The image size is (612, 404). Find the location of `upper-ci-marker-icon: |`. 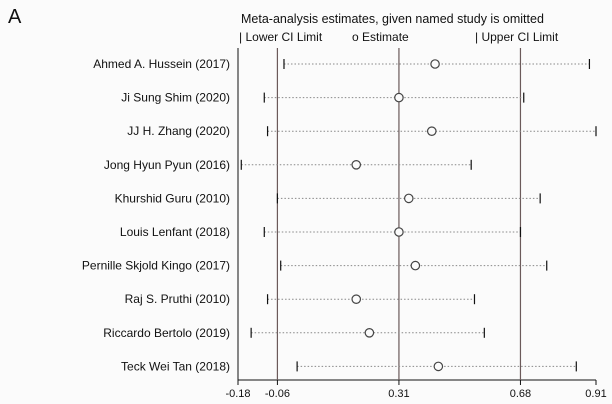

upper-ci-marker-icon: | is located at coordinates (477, 37).